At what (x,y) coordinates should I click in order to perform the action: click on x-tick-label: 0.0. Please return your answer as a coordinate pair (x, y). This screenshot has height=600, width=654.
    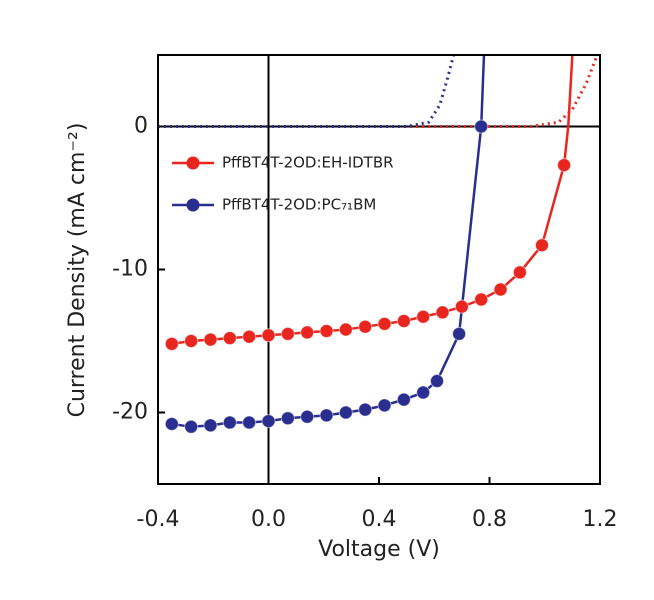
    Looking at the image, I should click on (268, 519).